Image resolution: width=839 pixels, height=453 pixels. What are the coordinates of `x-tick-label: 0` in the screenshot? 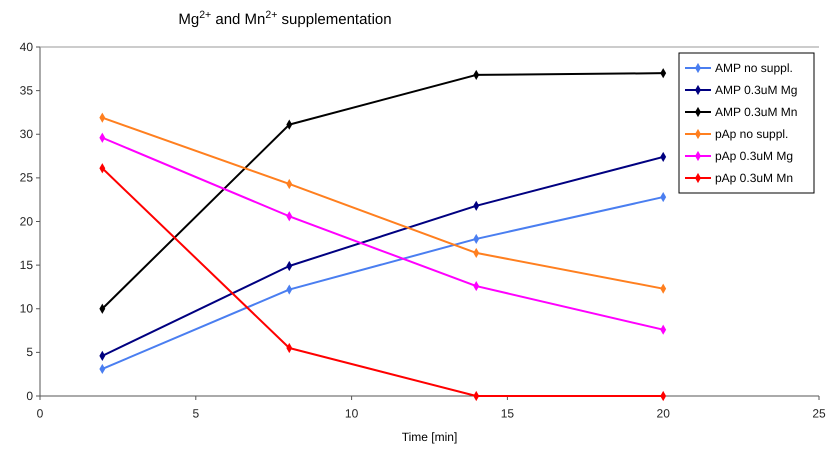 It's located at (40, 413).